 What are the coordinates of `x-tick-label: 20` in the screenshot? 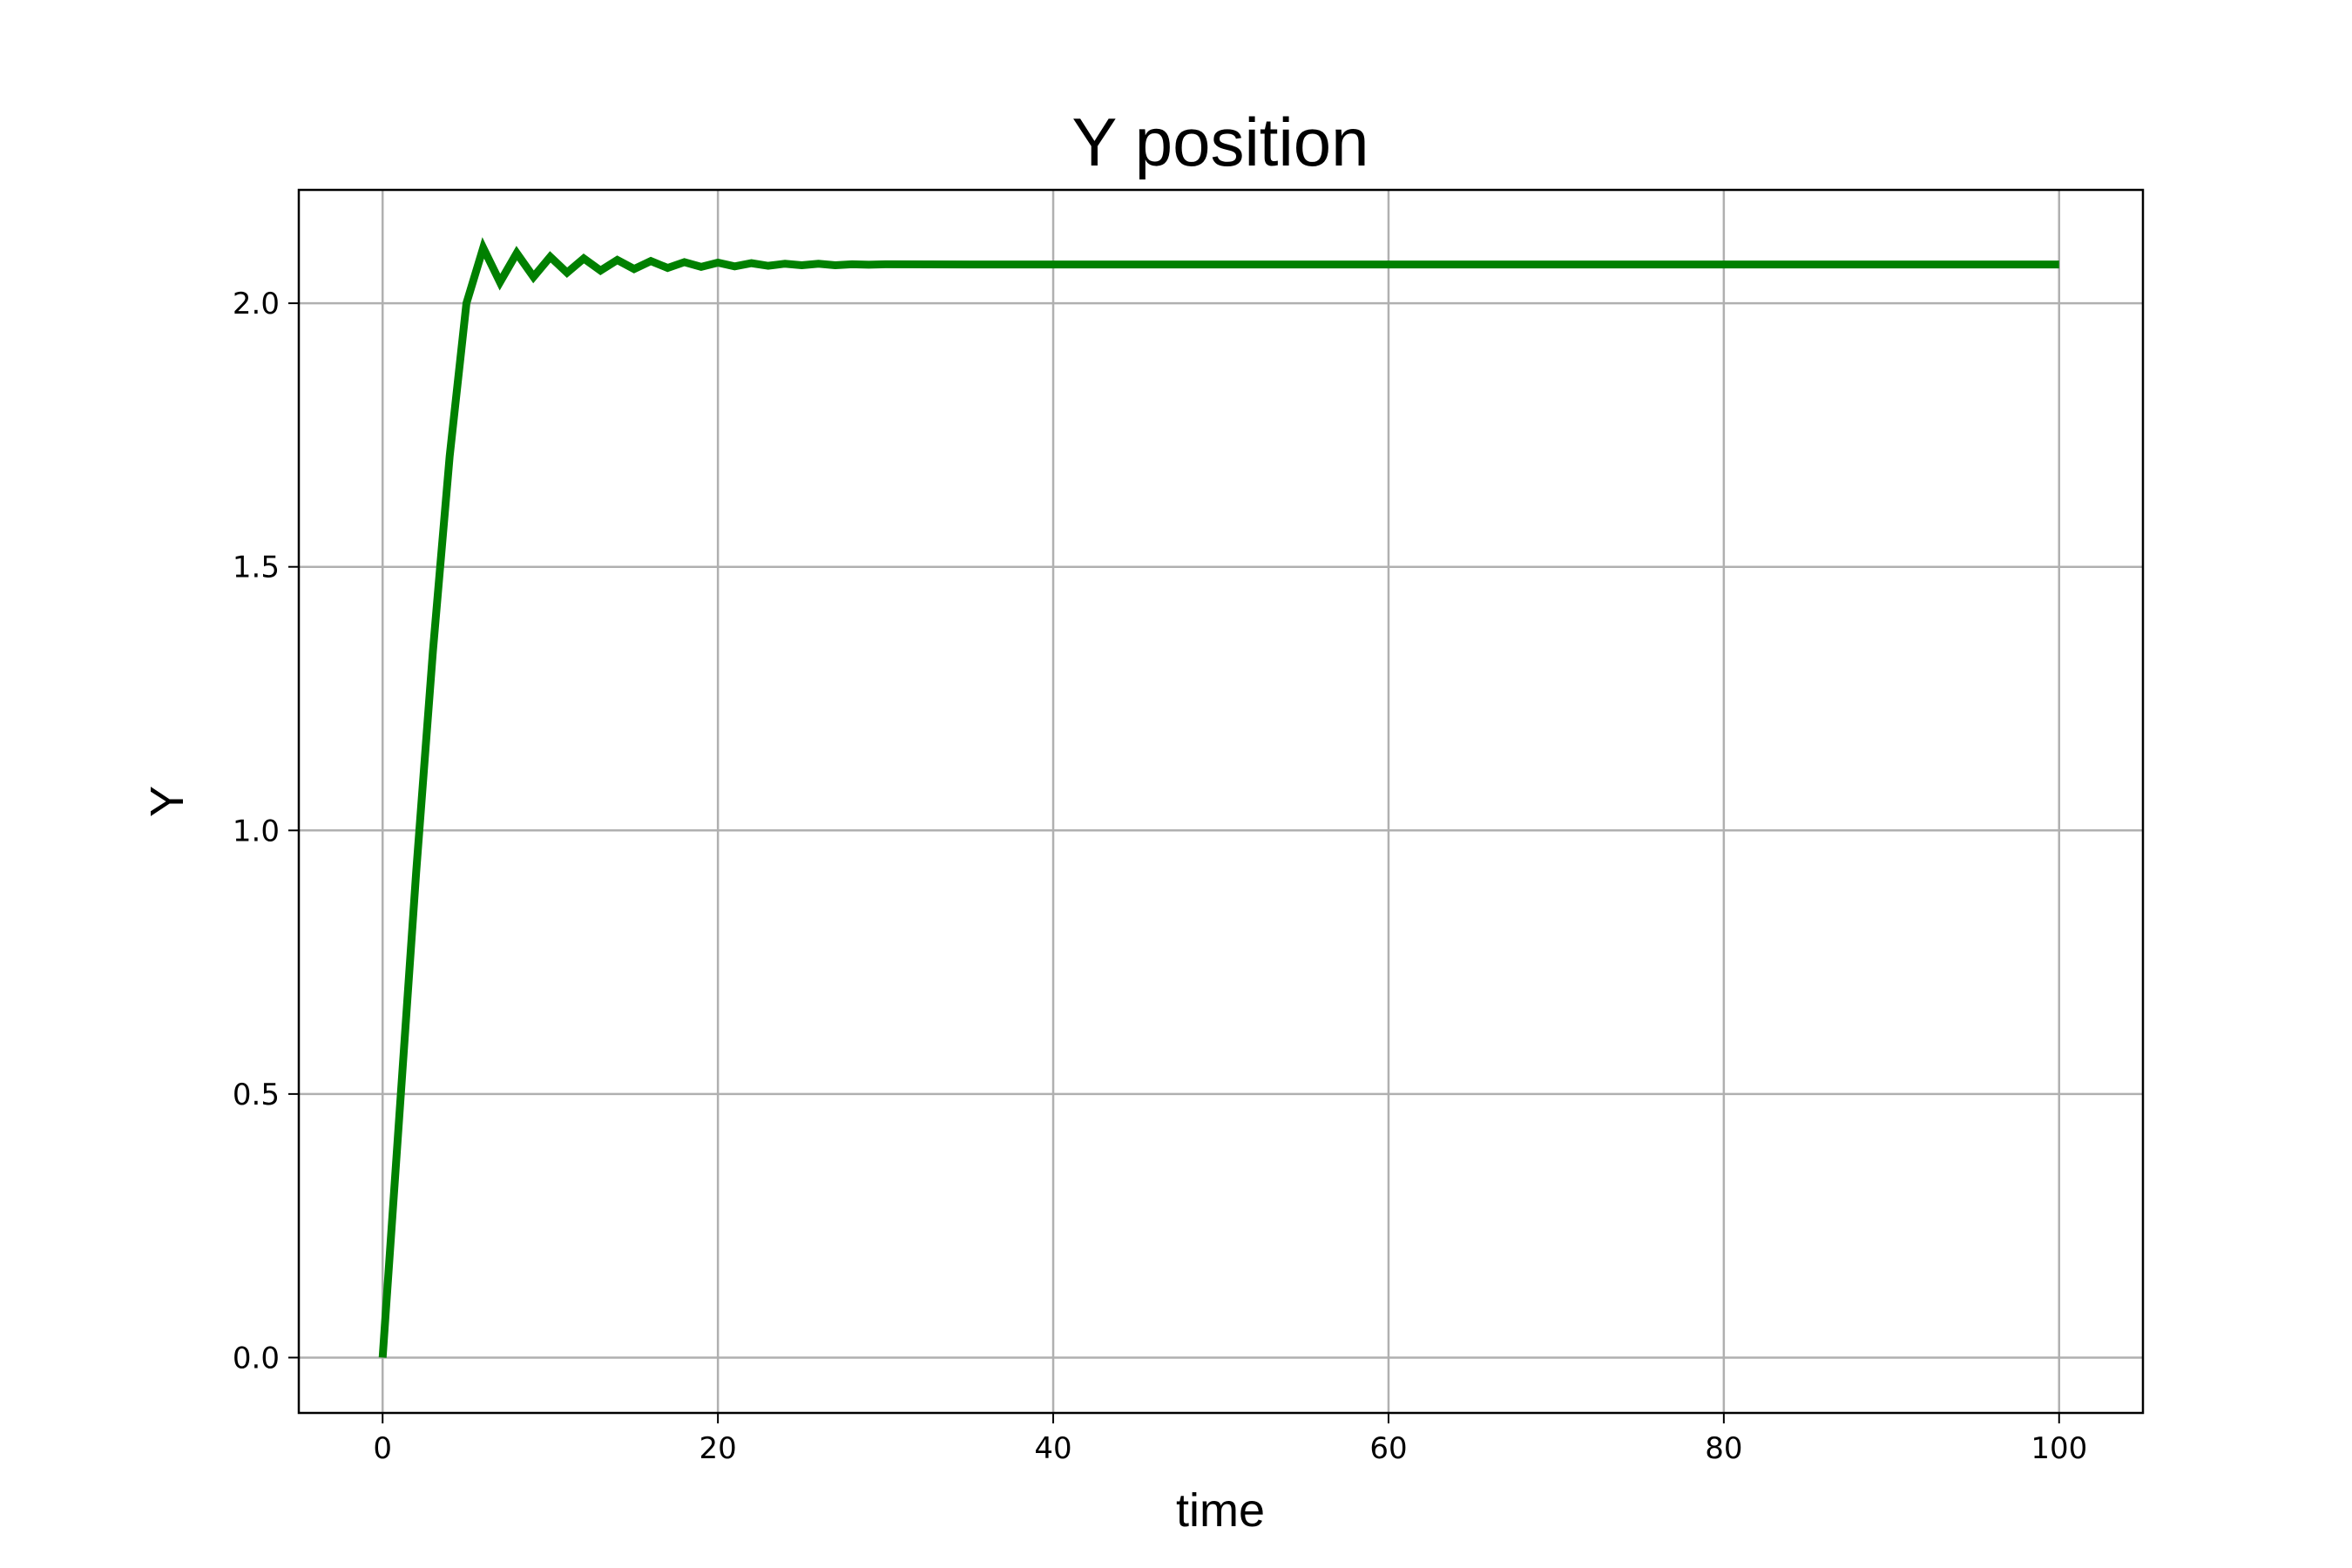 It's located at (718, 1448).